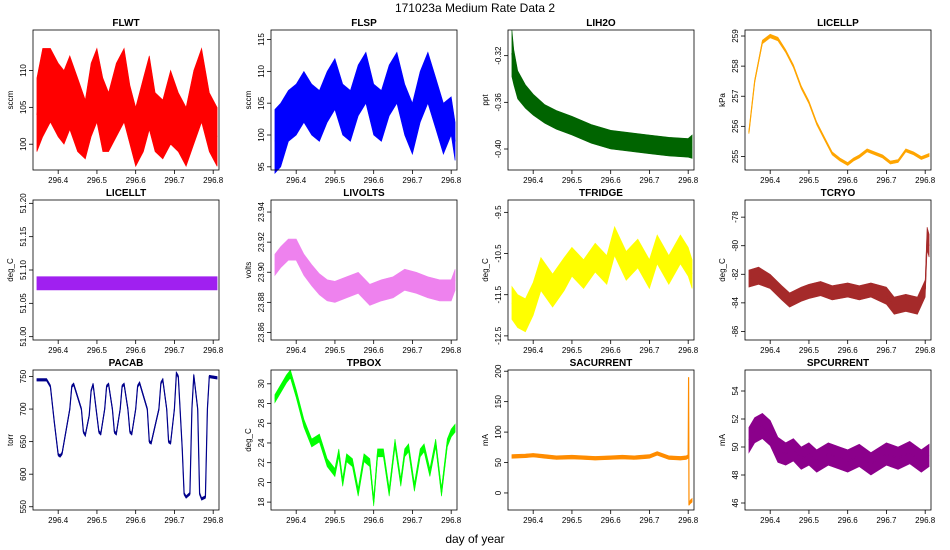 Image resolution: width=950 pixels, height=550 pixels. I want to click on series-line-lih2o, so click(602, 101).